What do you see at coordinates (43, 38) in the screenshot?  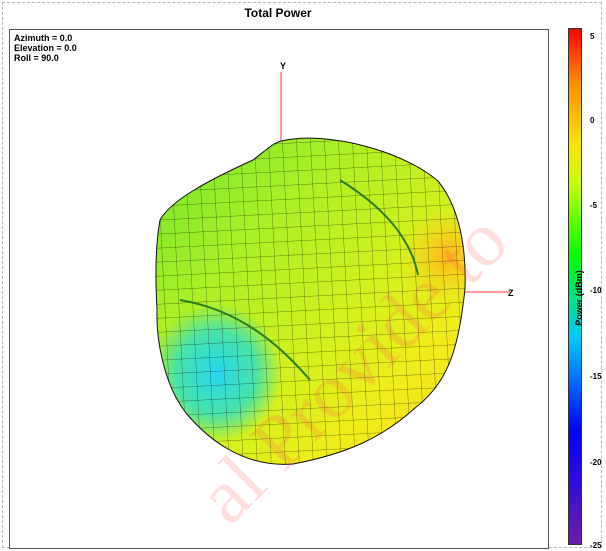 I see `azimuth-label: Azimuth = 0.0` at bounding box center [43, 38].